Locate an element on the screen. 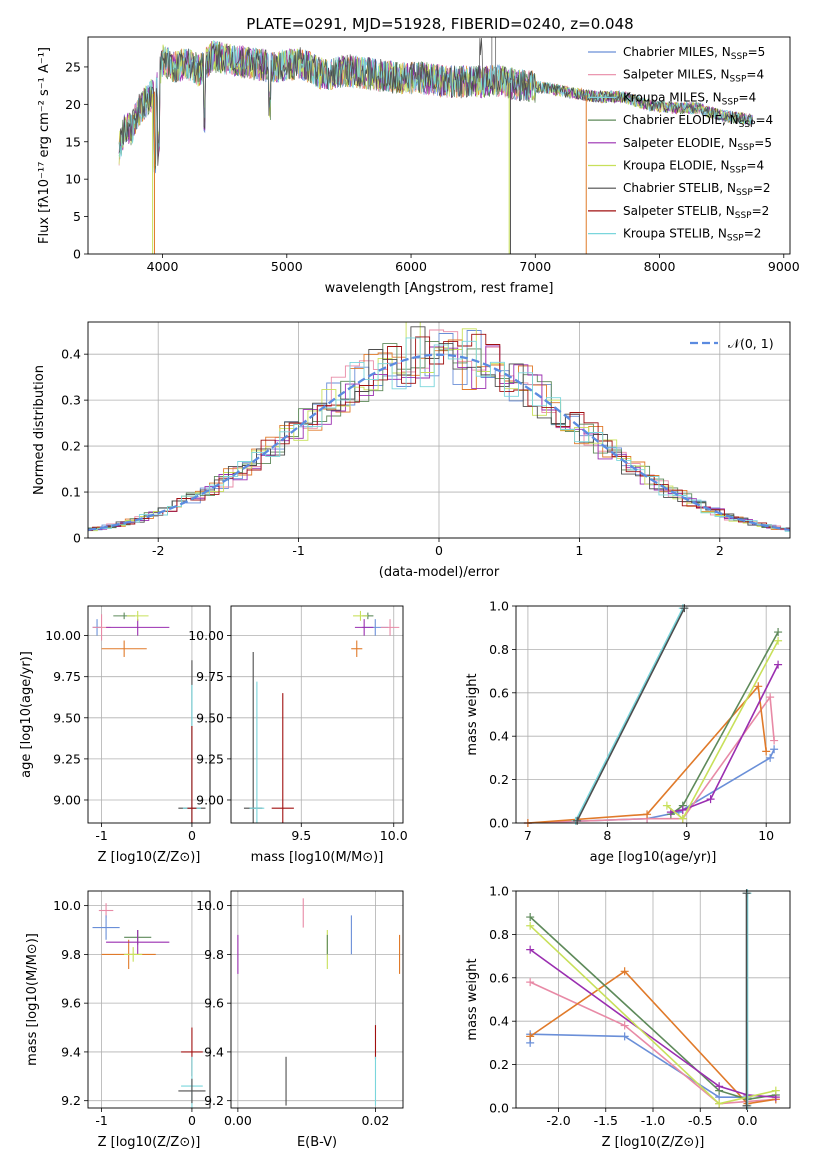 This screenshot has height=1170, width=819. x-tick-label: 6000 is located at coordinates (411, 266).